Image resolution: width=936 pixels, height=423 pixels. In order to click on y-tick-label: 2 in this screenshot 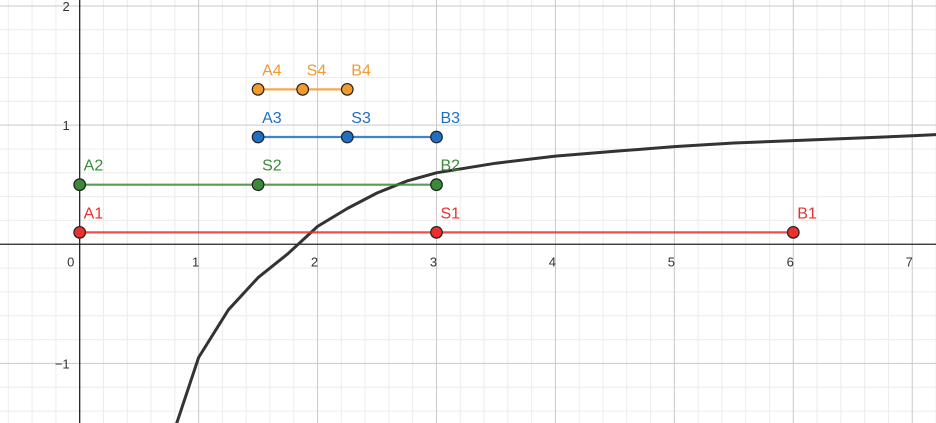, I will do `click(65, 7)`.